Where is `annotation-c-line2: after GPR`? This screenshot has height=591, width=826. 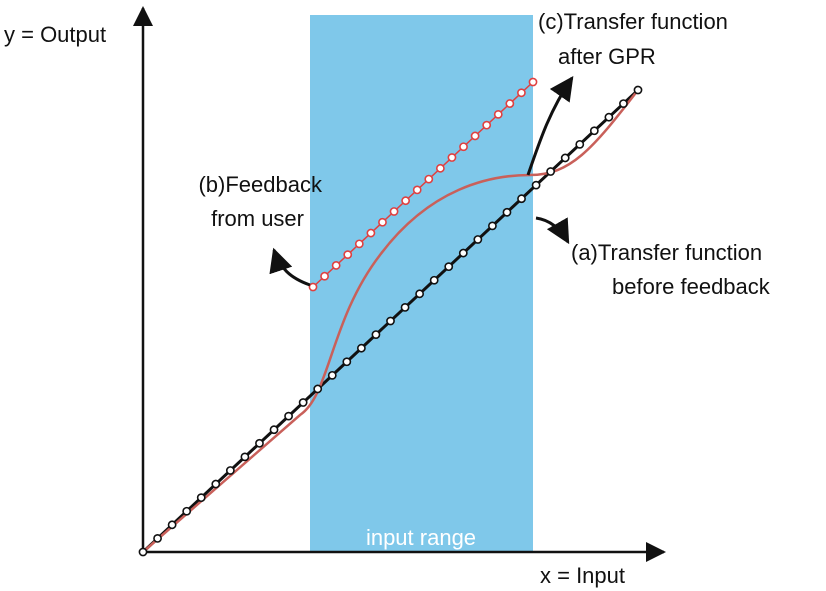 annotation-c-line2: after GPR is located at coordinates (607, 56).